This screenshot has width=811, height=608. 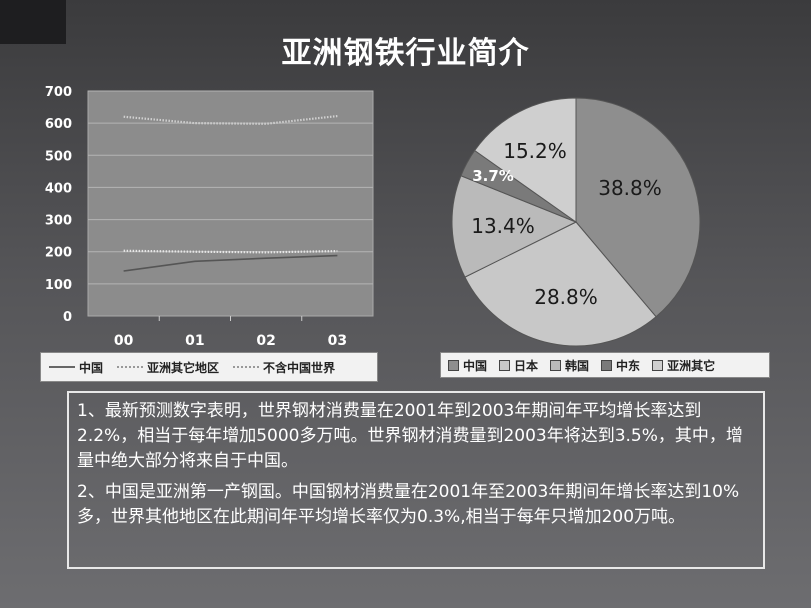 What do you see at coordinates (58, 92) in the screenshot?
I see `y-tick-label: 700` at bounding box center [58, 92].